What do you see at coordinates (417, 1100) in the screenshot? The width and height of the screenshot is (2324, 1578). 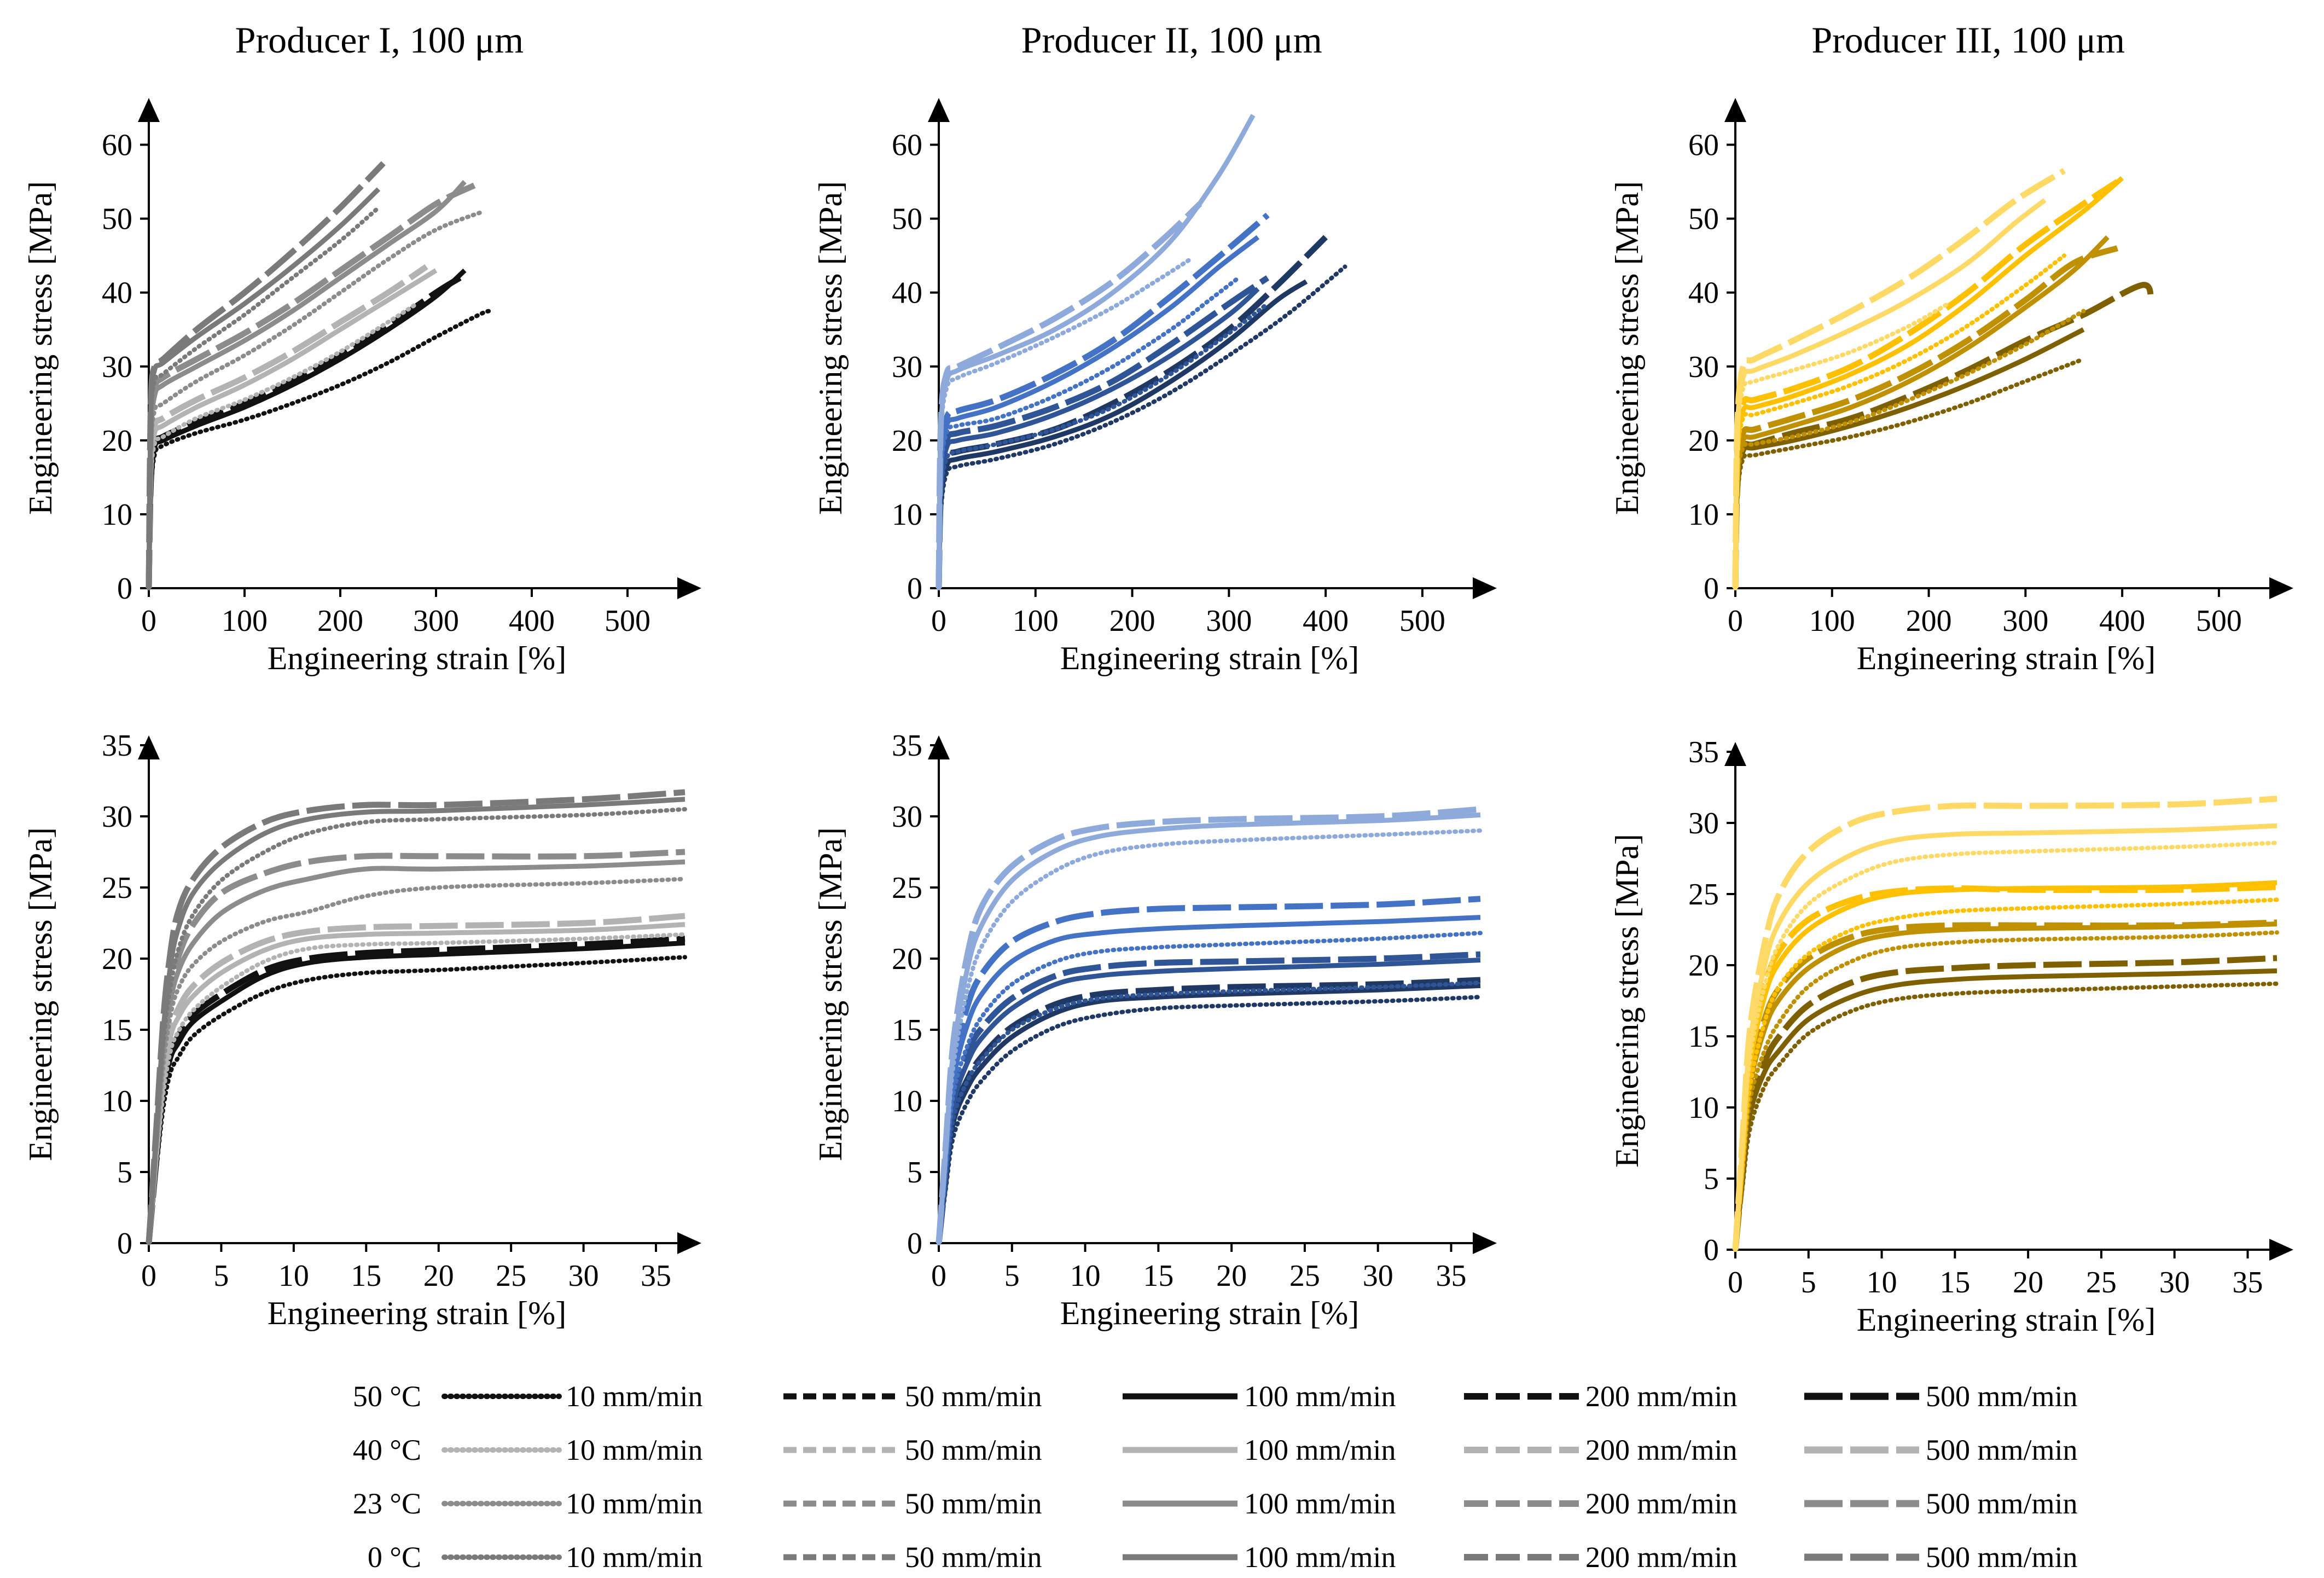 I see `series-line-50c-10mmmin` at bounding box center [417, 1100].